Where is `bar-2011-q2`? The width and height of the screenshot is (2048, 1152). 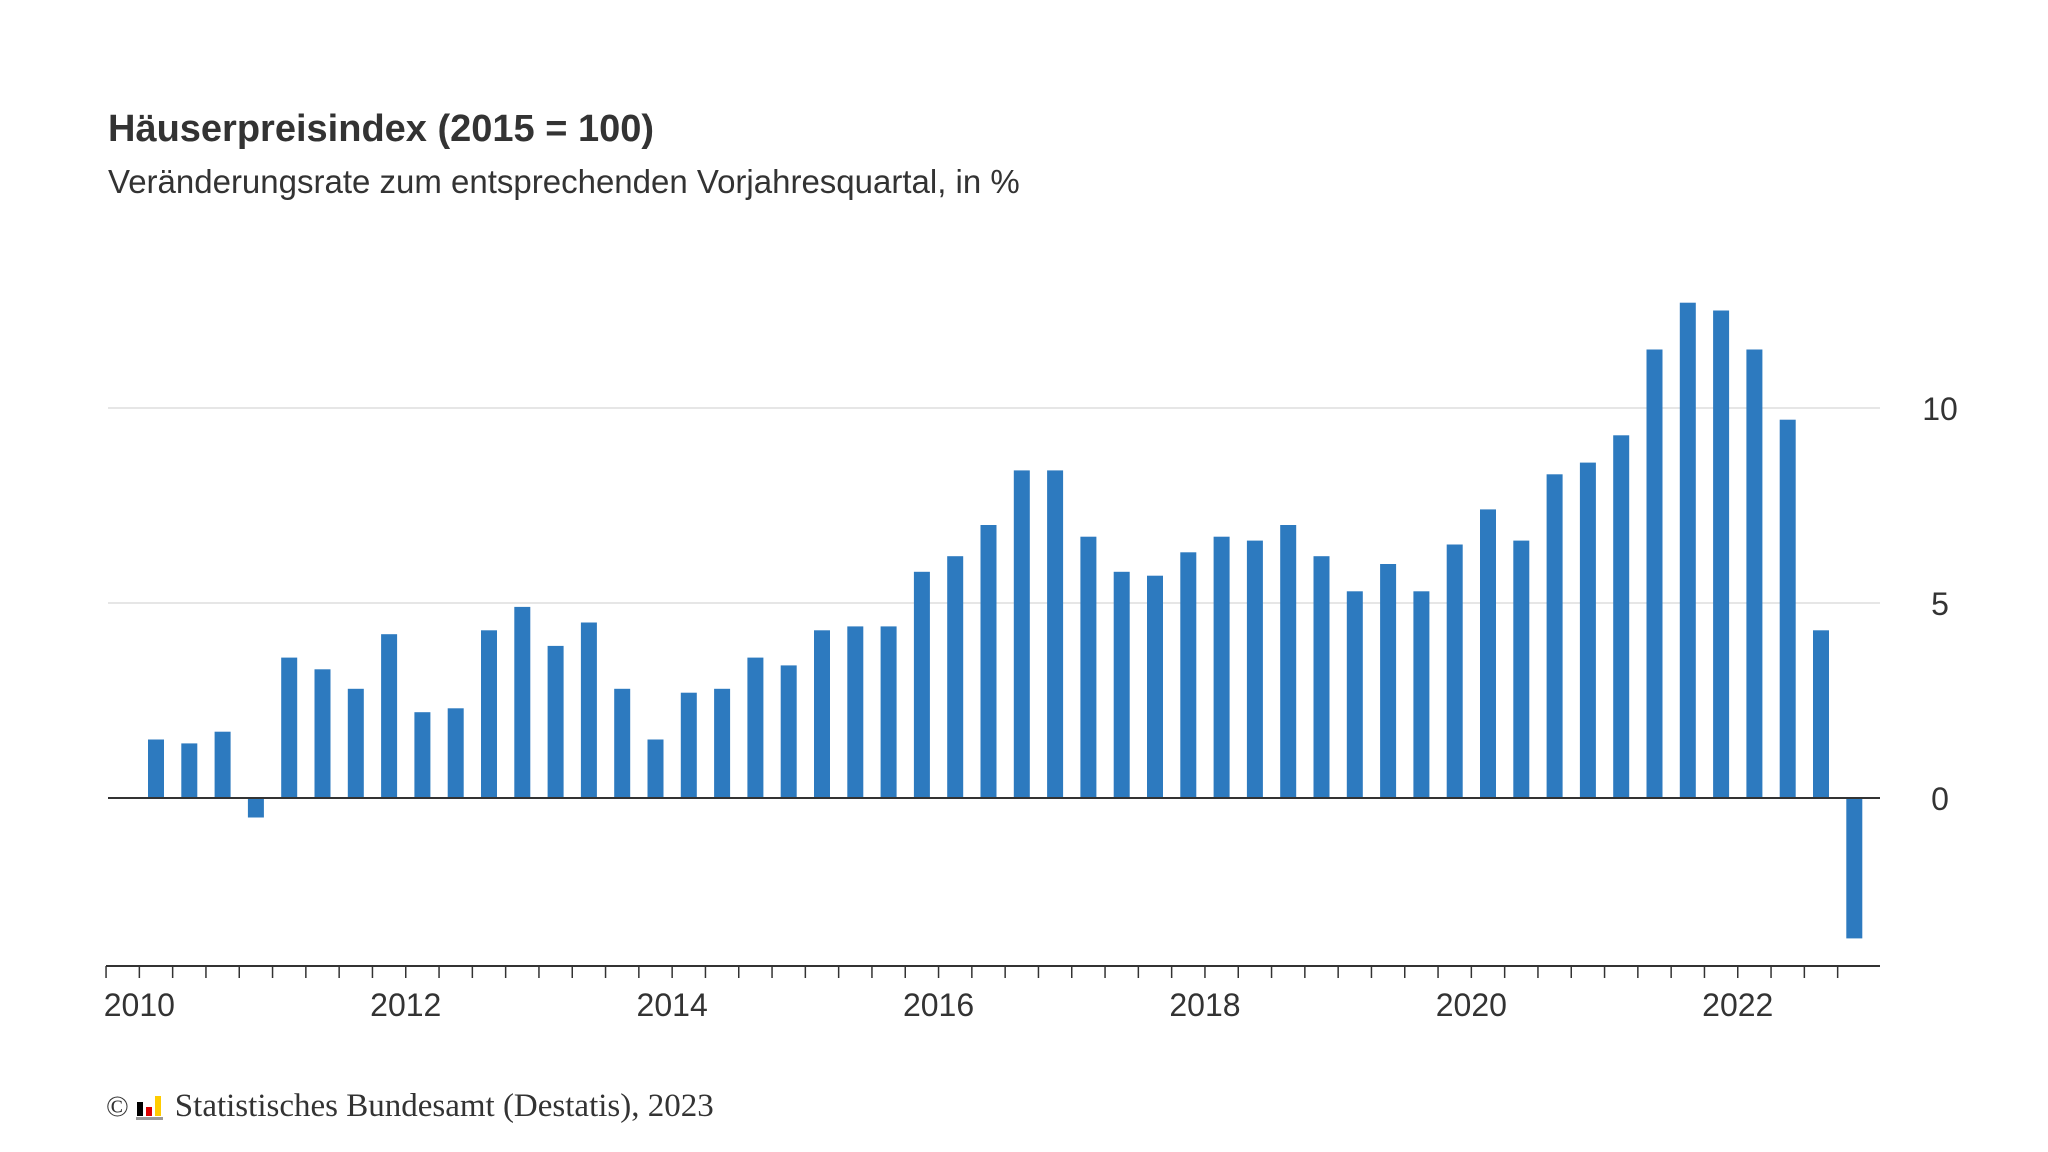 bar-2011-q2 is located at coordinates (322, 733).